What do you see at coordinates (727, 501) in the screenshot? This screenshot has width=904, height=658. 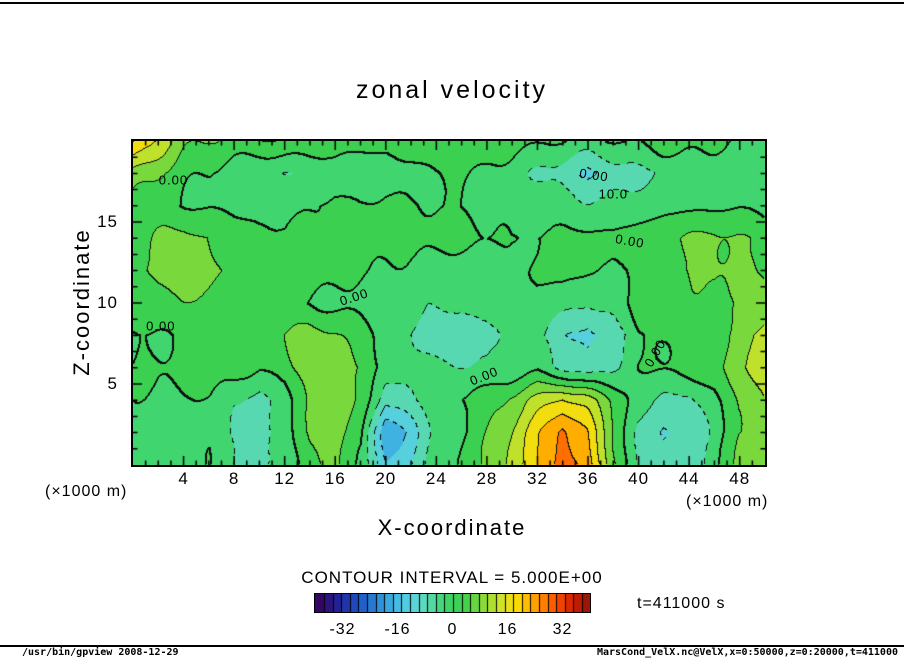 I see `x-unit-right: (×1000 m)` at bounding box center [727, 501].